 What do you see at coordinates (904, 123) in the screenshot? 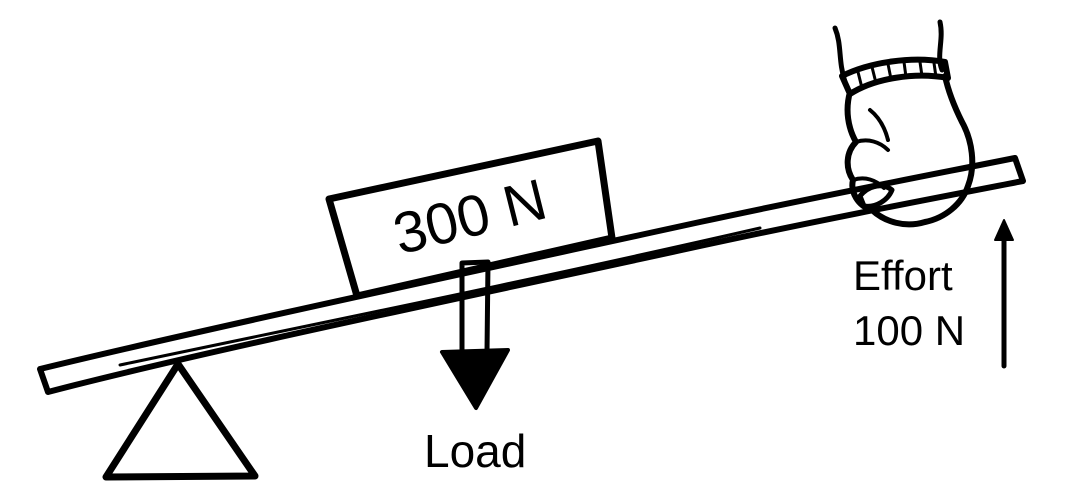
I see `hand-icon` at bounding box center [904, 123].